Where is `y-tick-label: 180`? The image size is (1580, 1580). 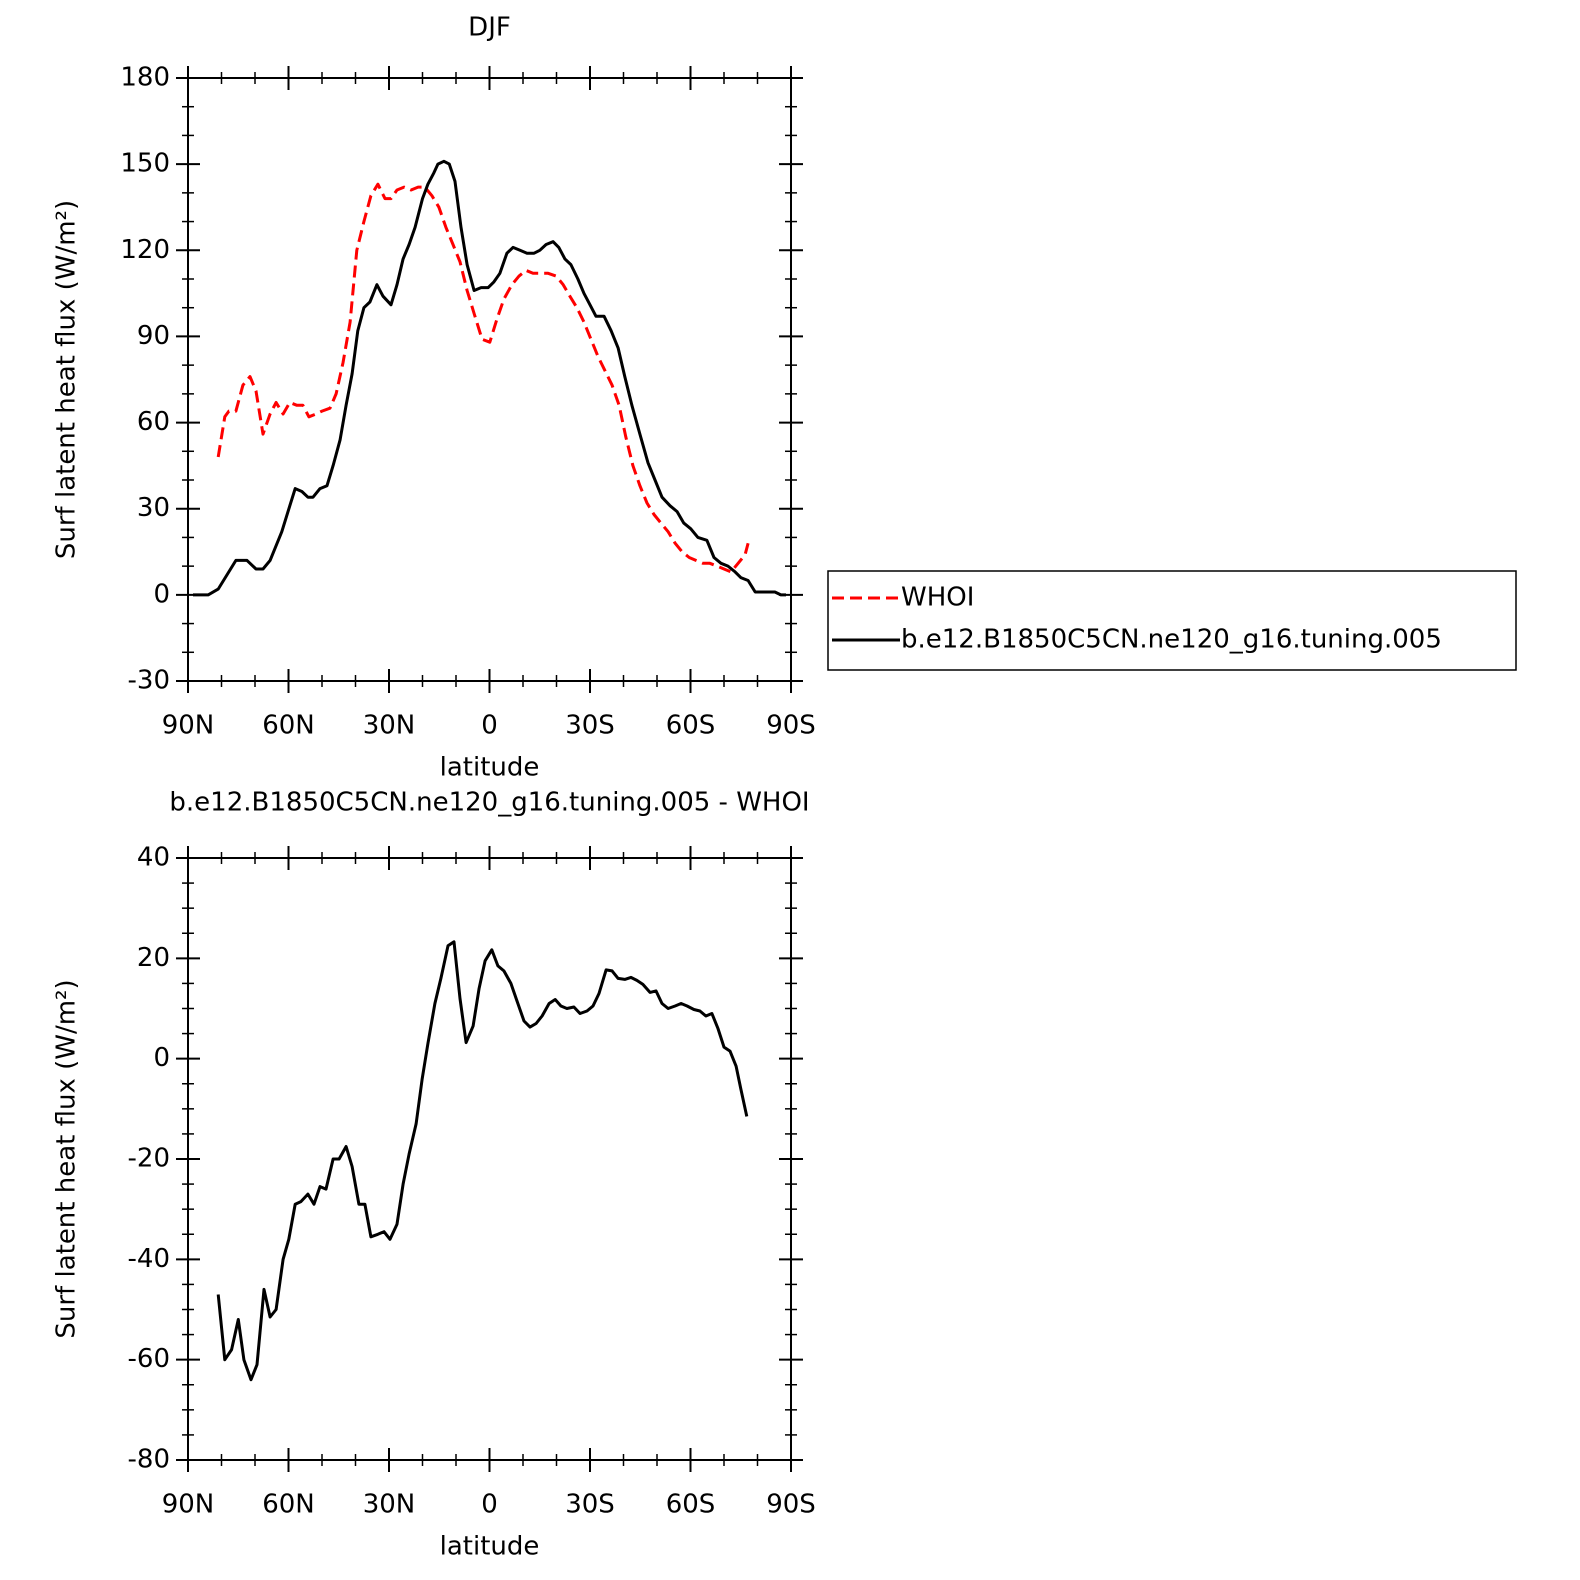
y-tick-label: 180 is located at coordinates (145, 78).